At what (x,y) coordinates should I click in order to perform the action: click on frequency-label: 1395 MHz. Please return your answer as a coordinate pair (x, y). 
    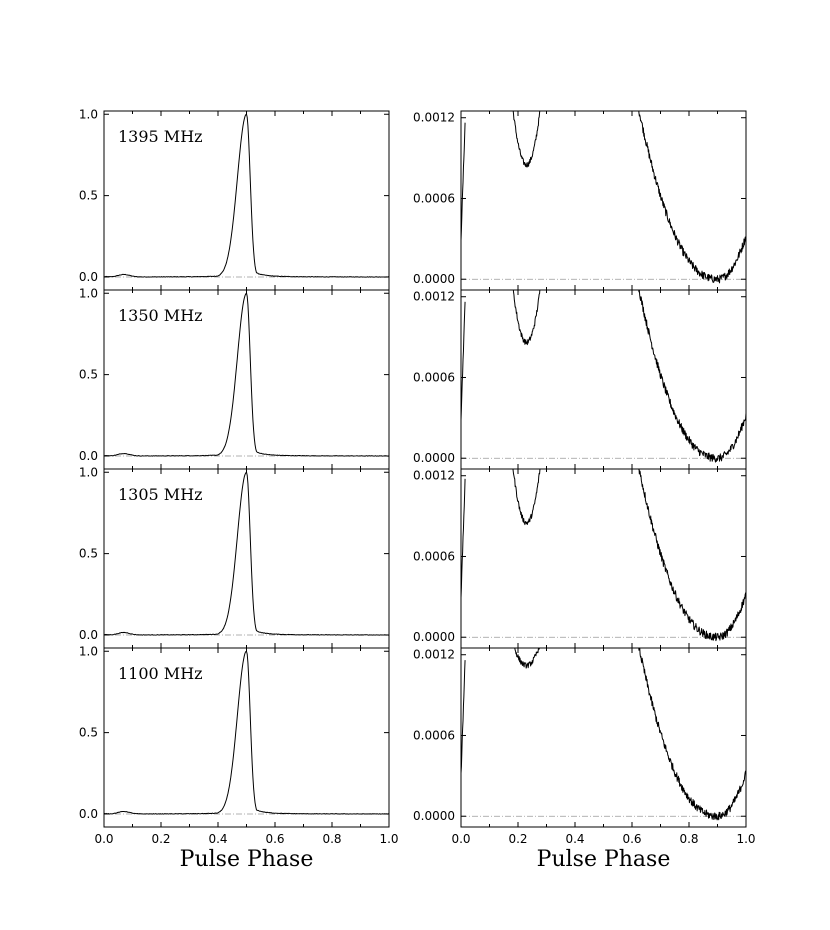
    Looking at the image, I should click on (160, 136).